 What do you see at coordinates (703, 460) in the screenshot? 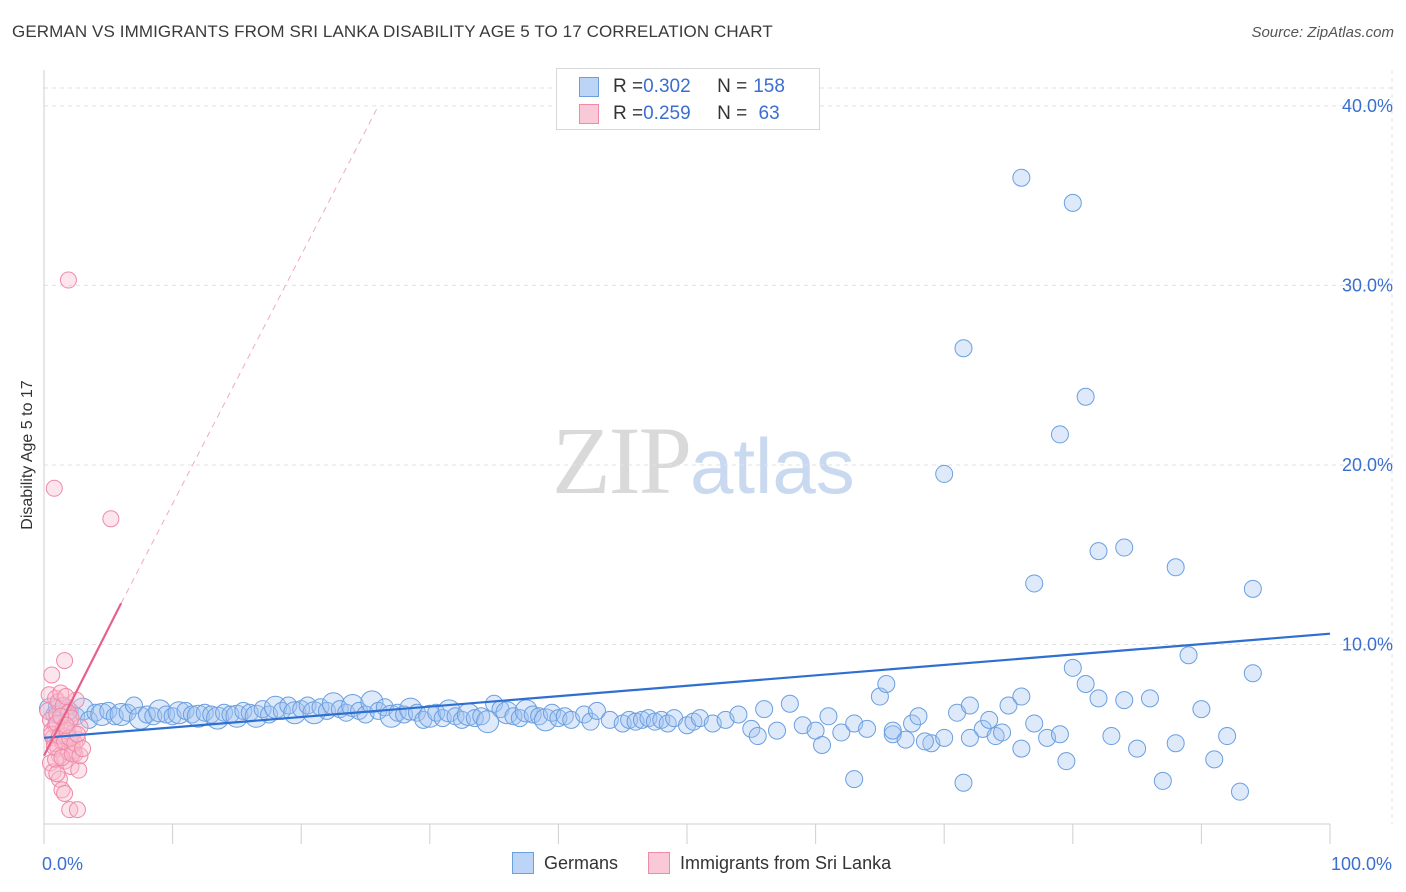
I see `watermark: ZIPatlas` at bounding box center [703, 460].